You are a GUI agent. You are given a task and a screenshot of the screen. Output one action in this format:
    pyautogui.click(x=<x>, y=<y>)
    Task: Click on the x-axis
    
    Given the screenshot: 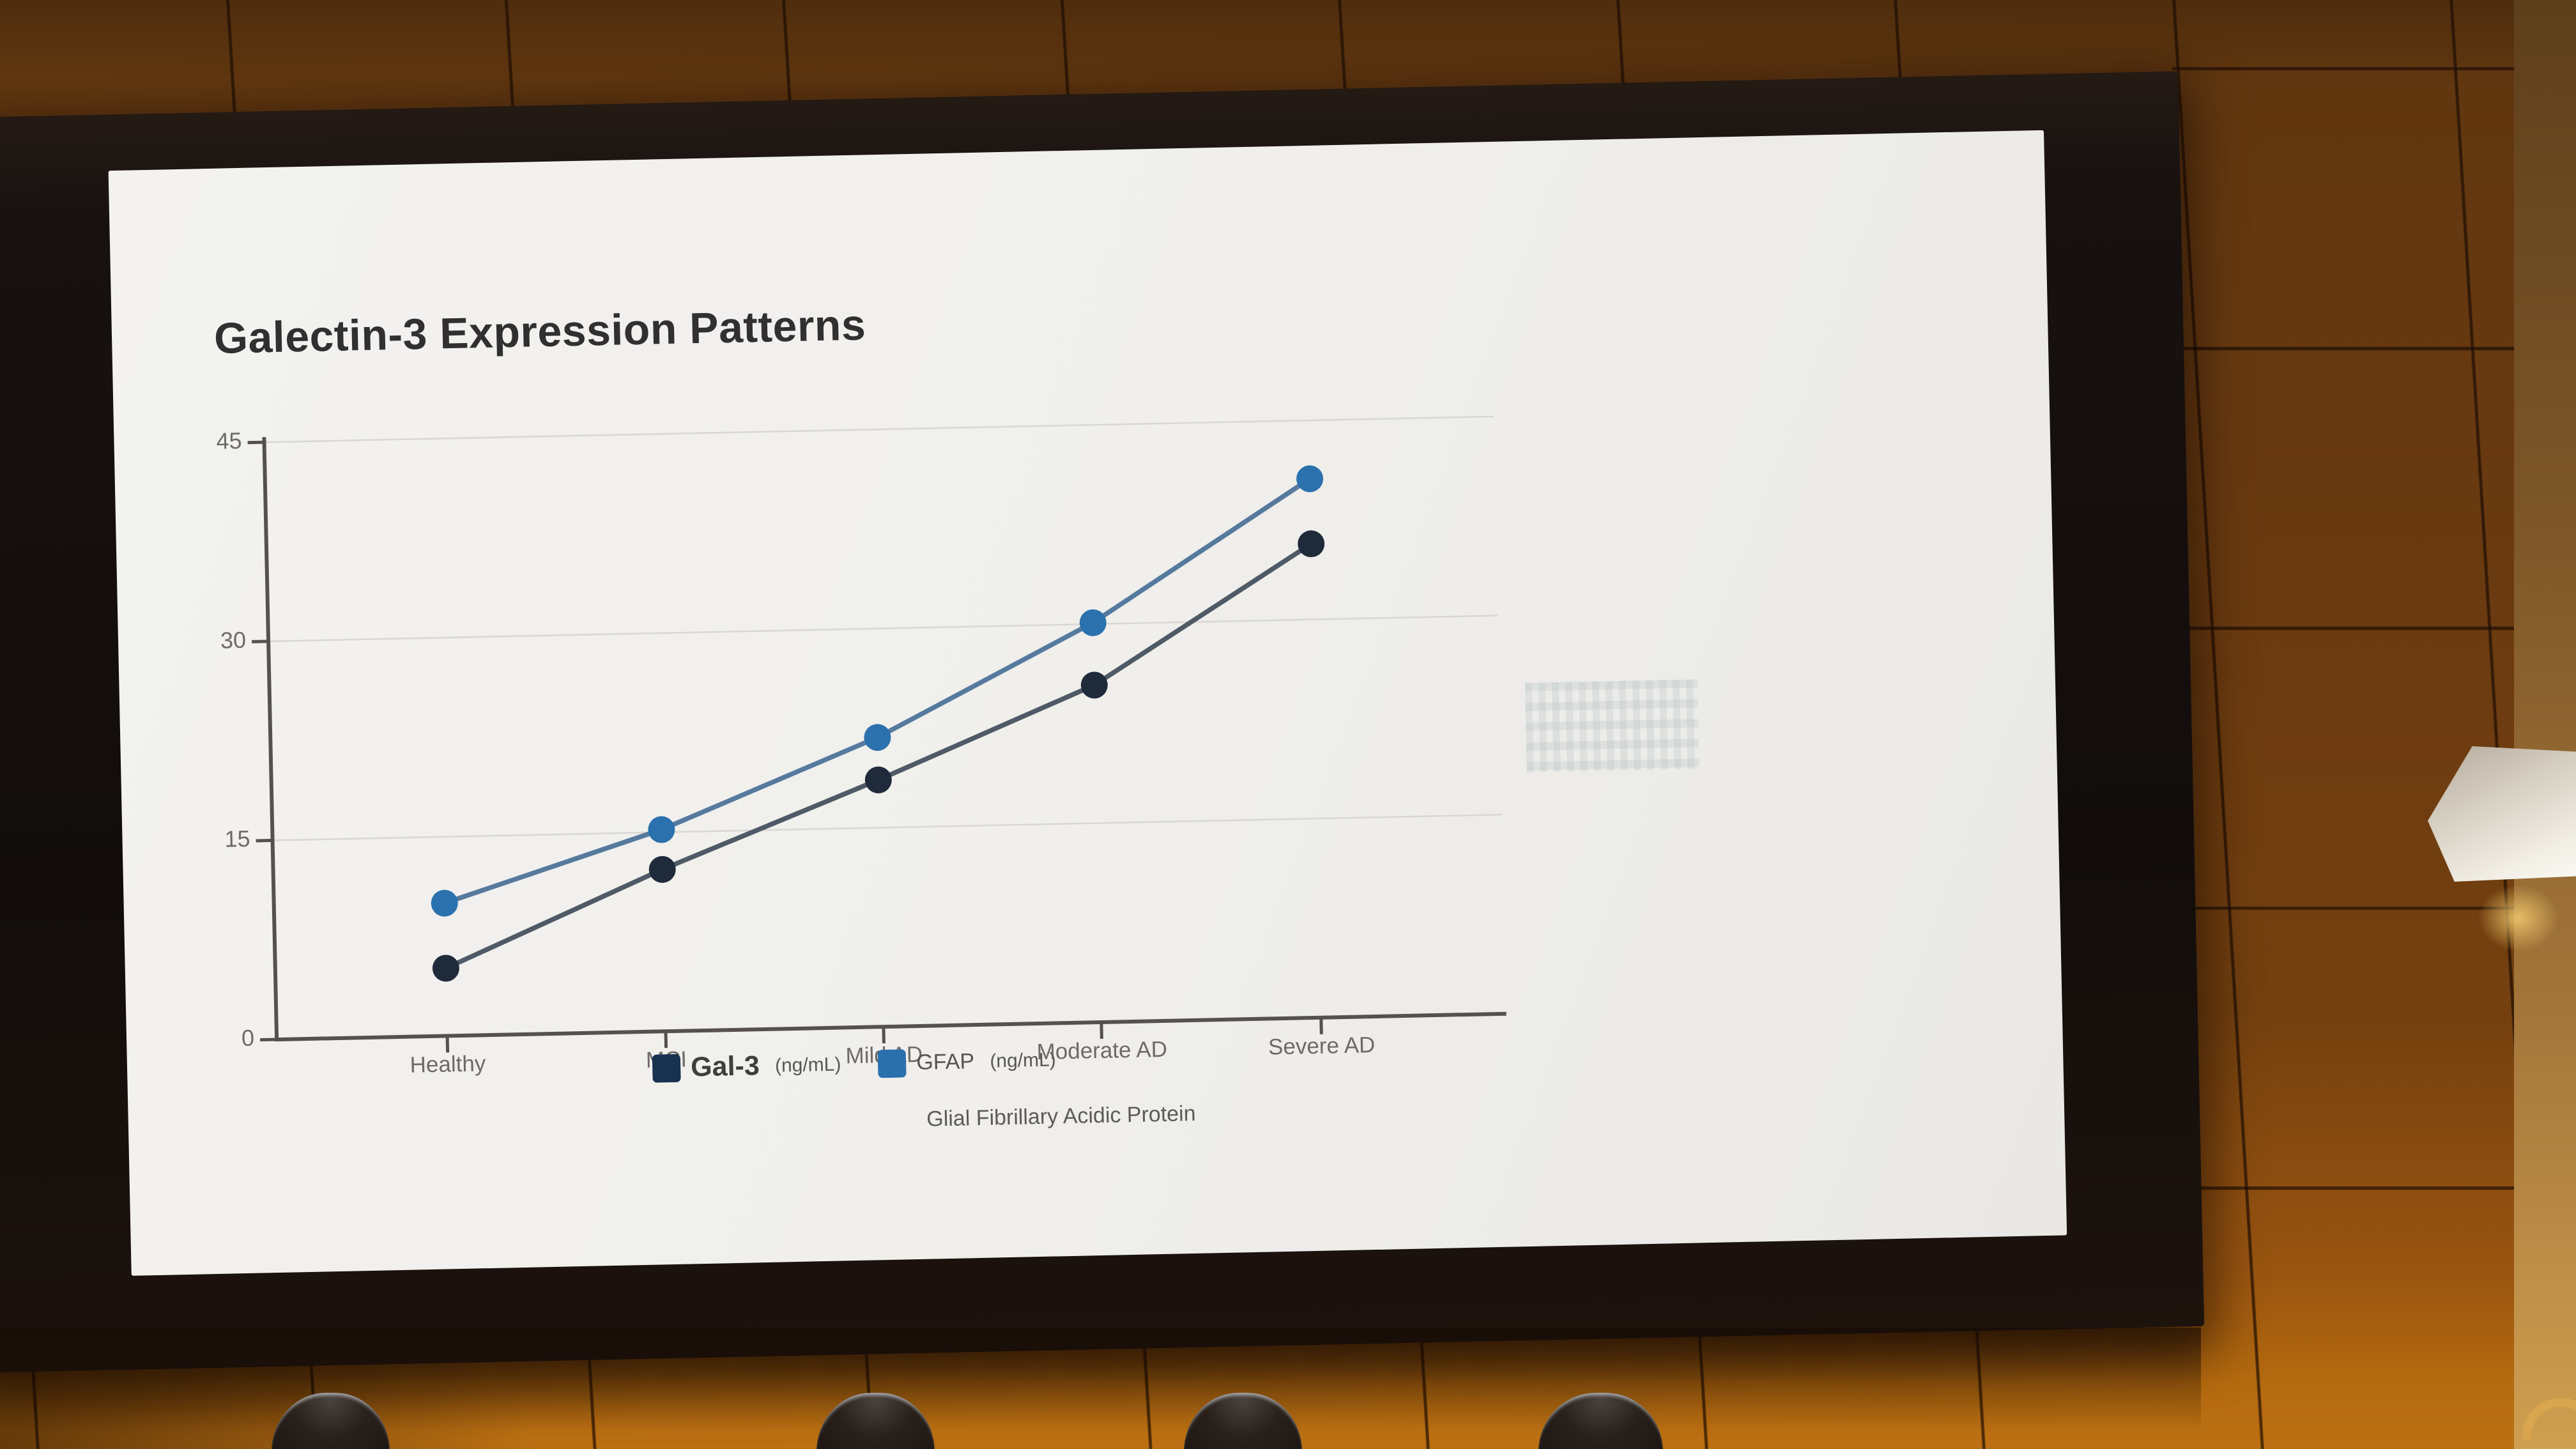 What is the action you would take?
    pyautogui.click(x=890, y=1026)
    